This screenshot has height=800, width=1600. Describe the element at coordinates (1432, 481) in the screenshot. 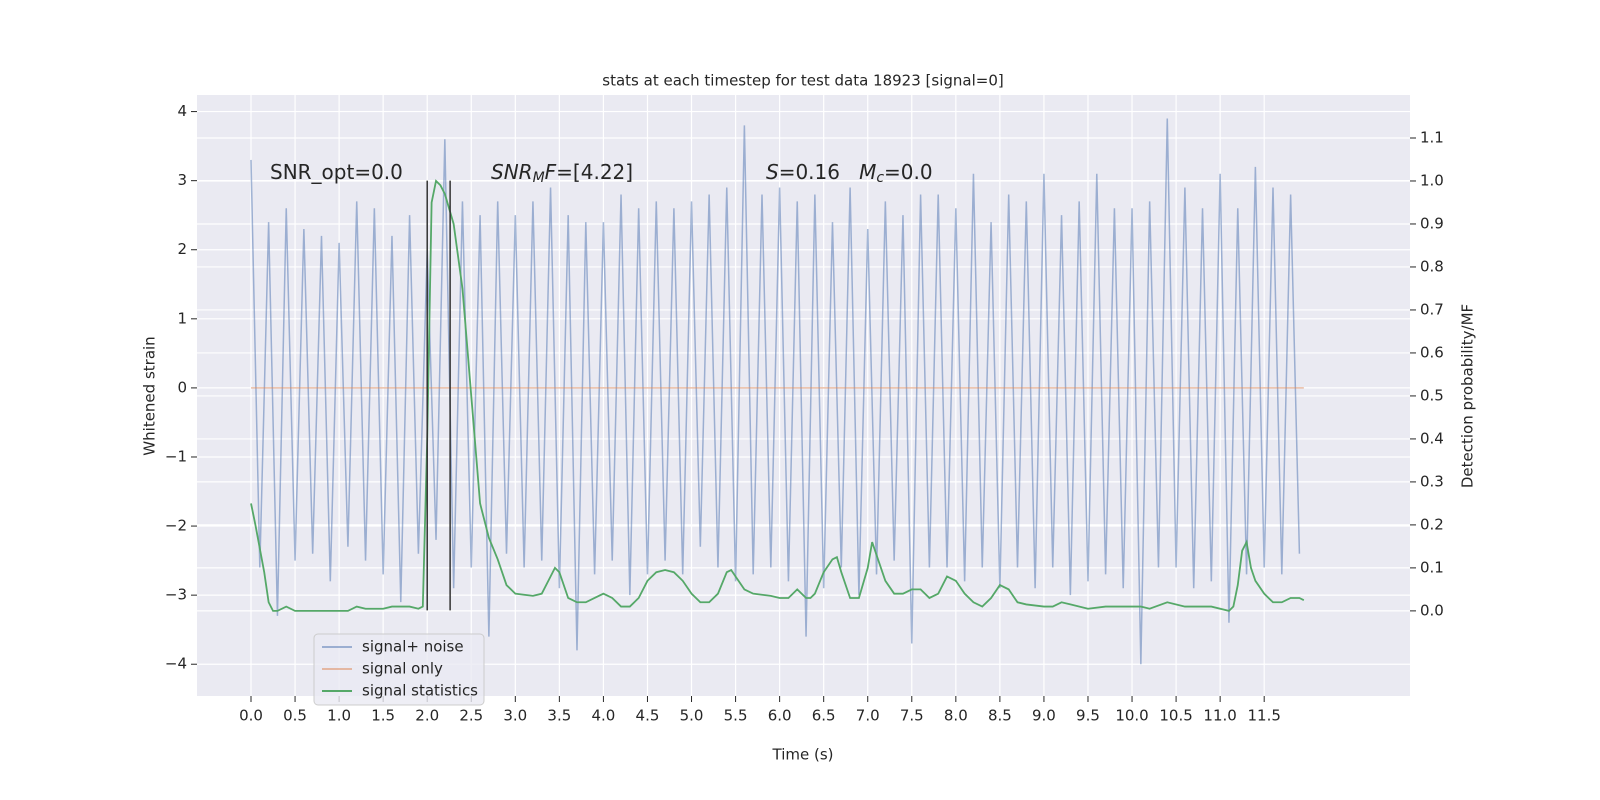

I see `y2-tick-label: 0.3` at that location.